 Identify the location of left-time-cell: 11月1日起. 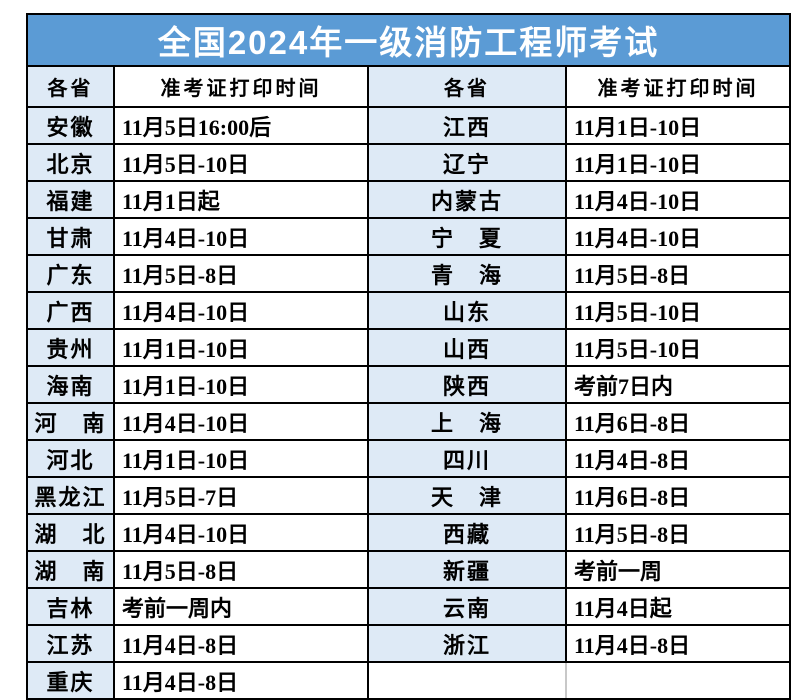
(241, 199).